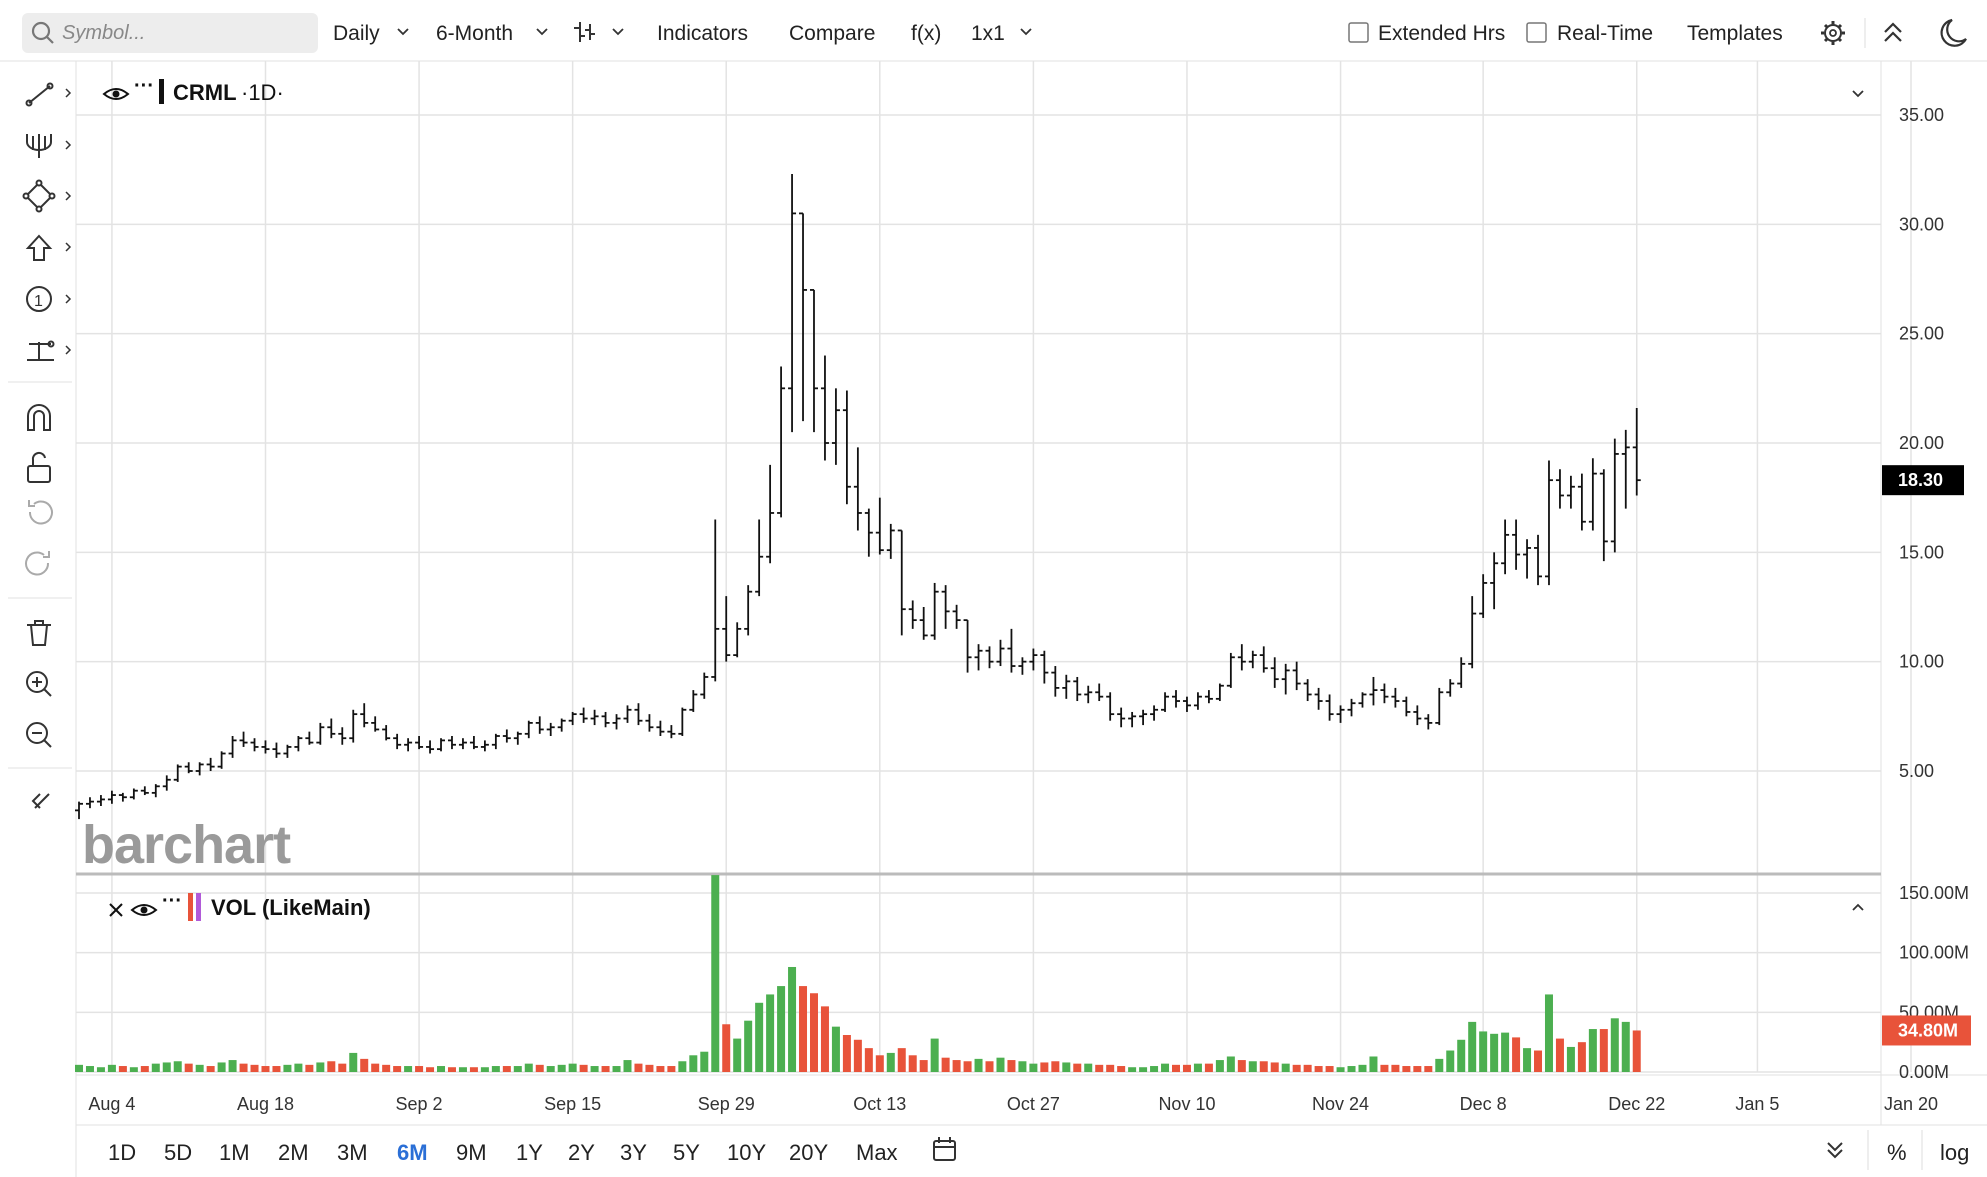 The image size is (1987, 1177). I want to click on chevron-down-icon, so click(1858, 94).